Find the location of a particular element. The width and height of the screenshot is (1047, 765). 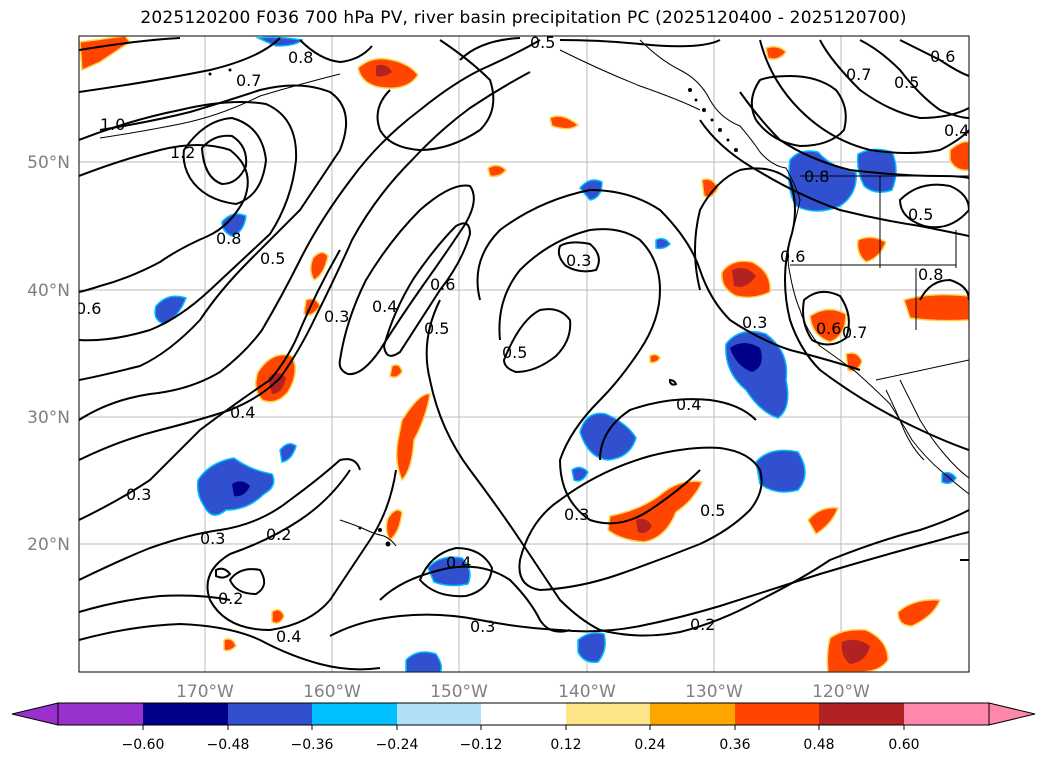

colorbar-frame is located at coordinates (523, 714).